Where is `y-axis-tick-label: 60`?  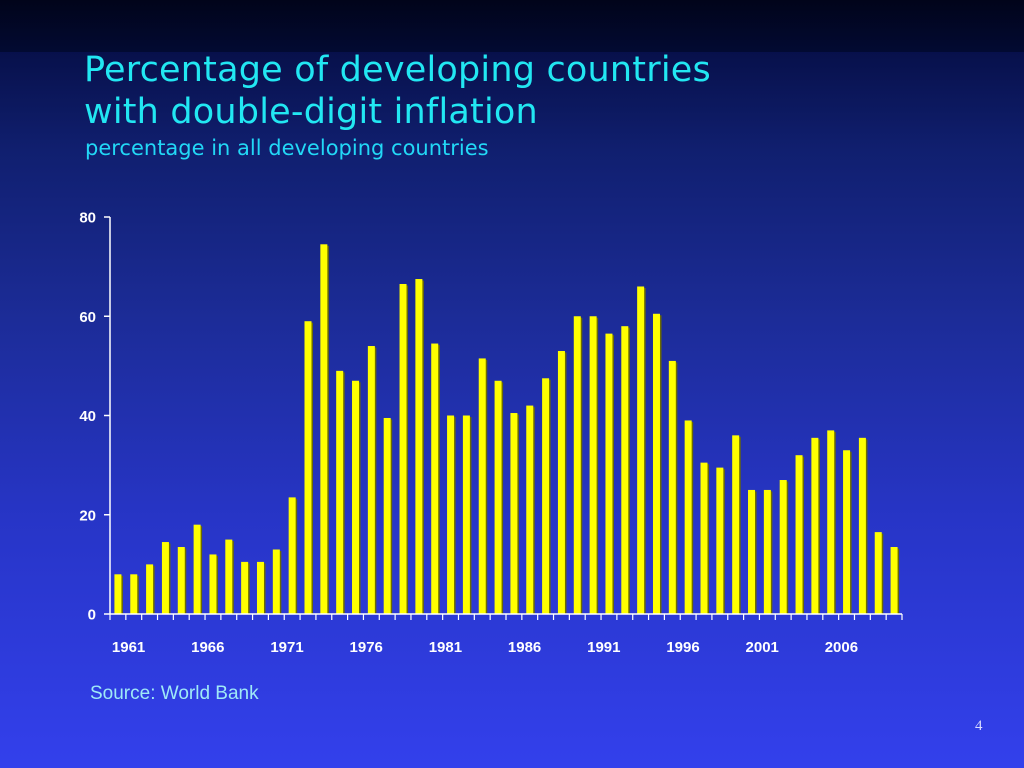
y-axis-tick-label: 60 is located at coordinates (87, 317).